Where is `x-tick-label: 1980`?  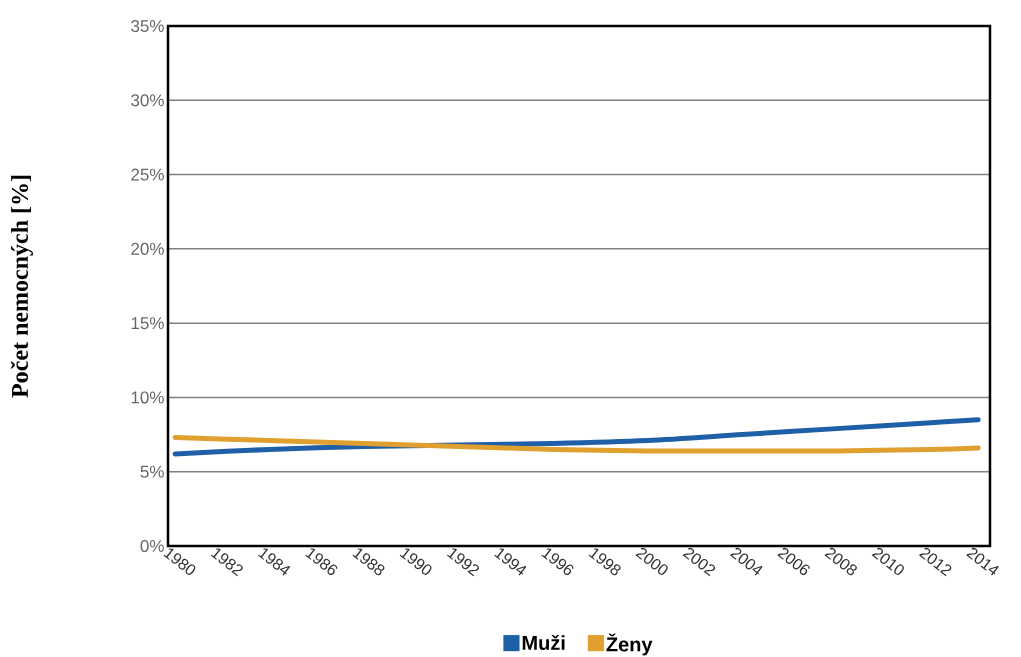 x-tick-label: 1980 is located at coordinates (179, 561).